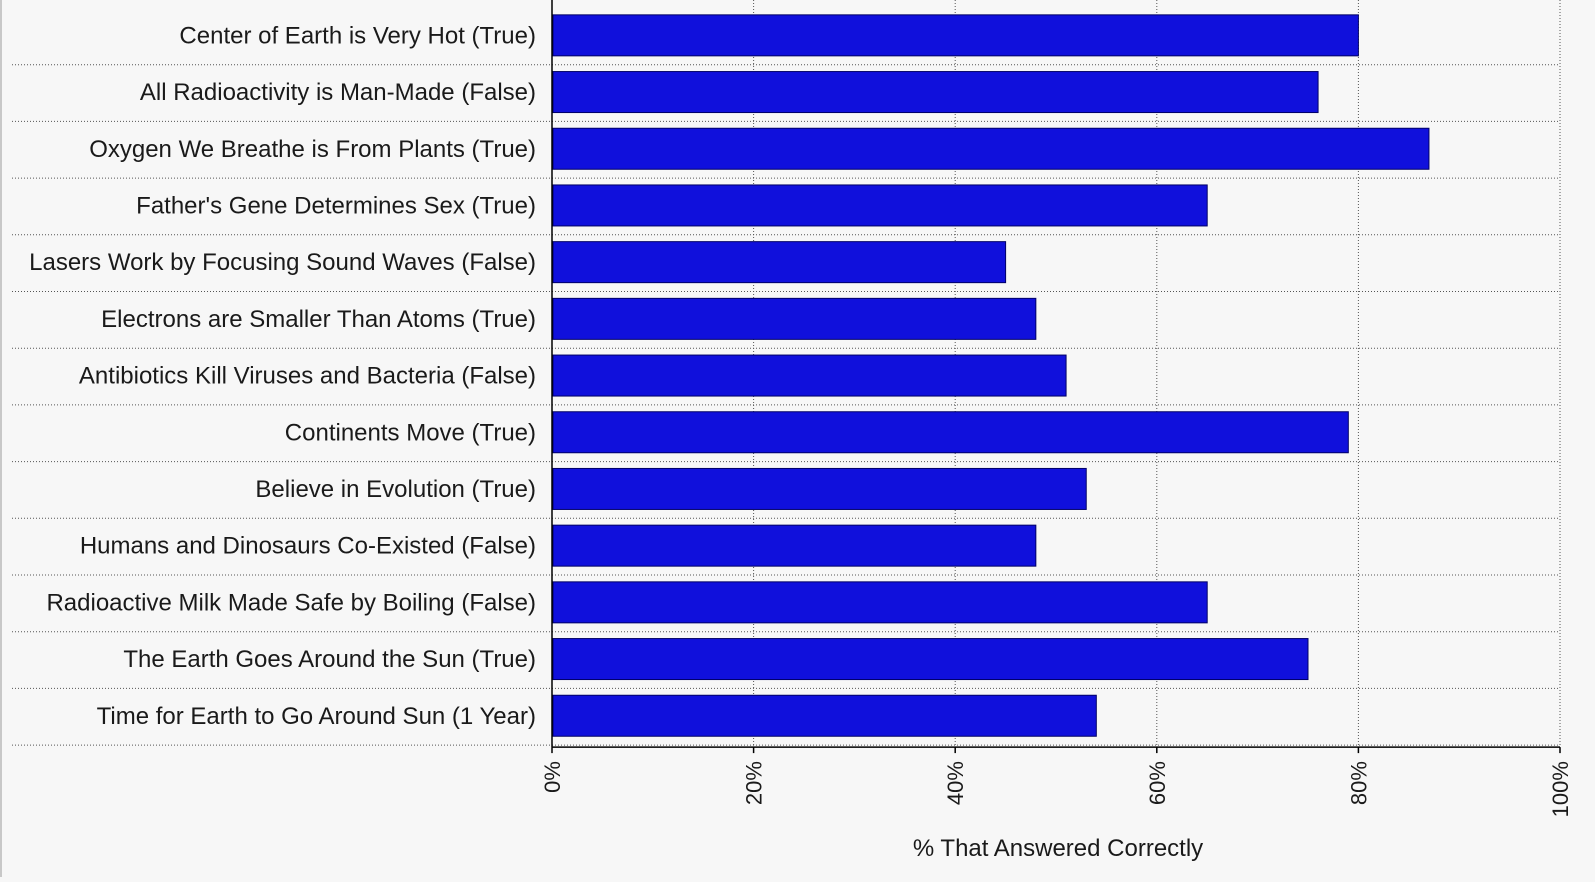 The image size is (1595, 882). I want to click on x-tick-label: 100%, so click(1560, 789).